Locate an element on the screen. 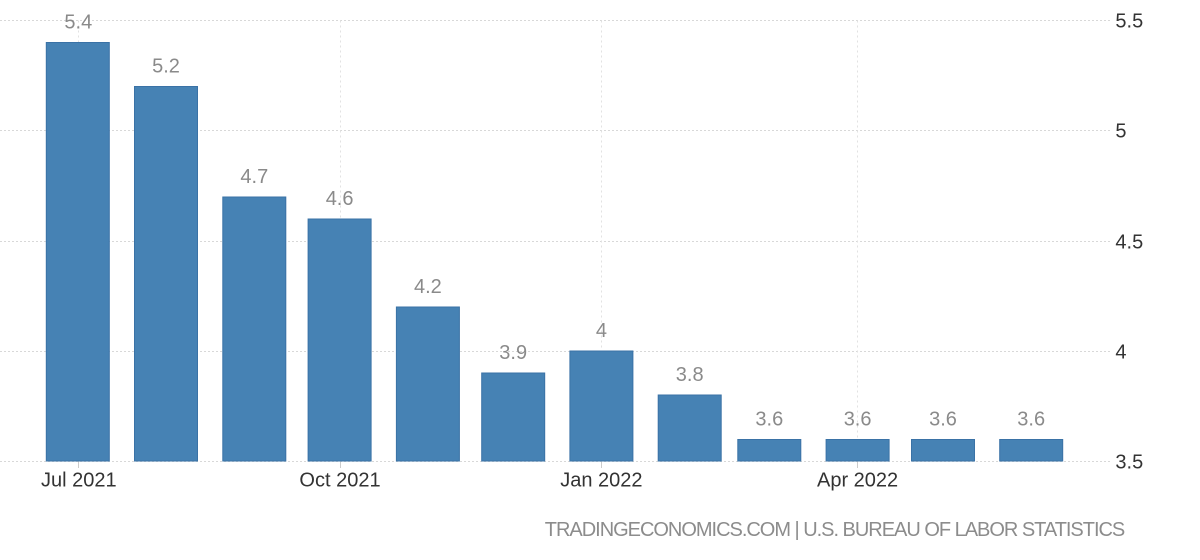 This screenshot has width=1200, height=560. svg-text: Jan 2022 is located at coordinates (601, 481).